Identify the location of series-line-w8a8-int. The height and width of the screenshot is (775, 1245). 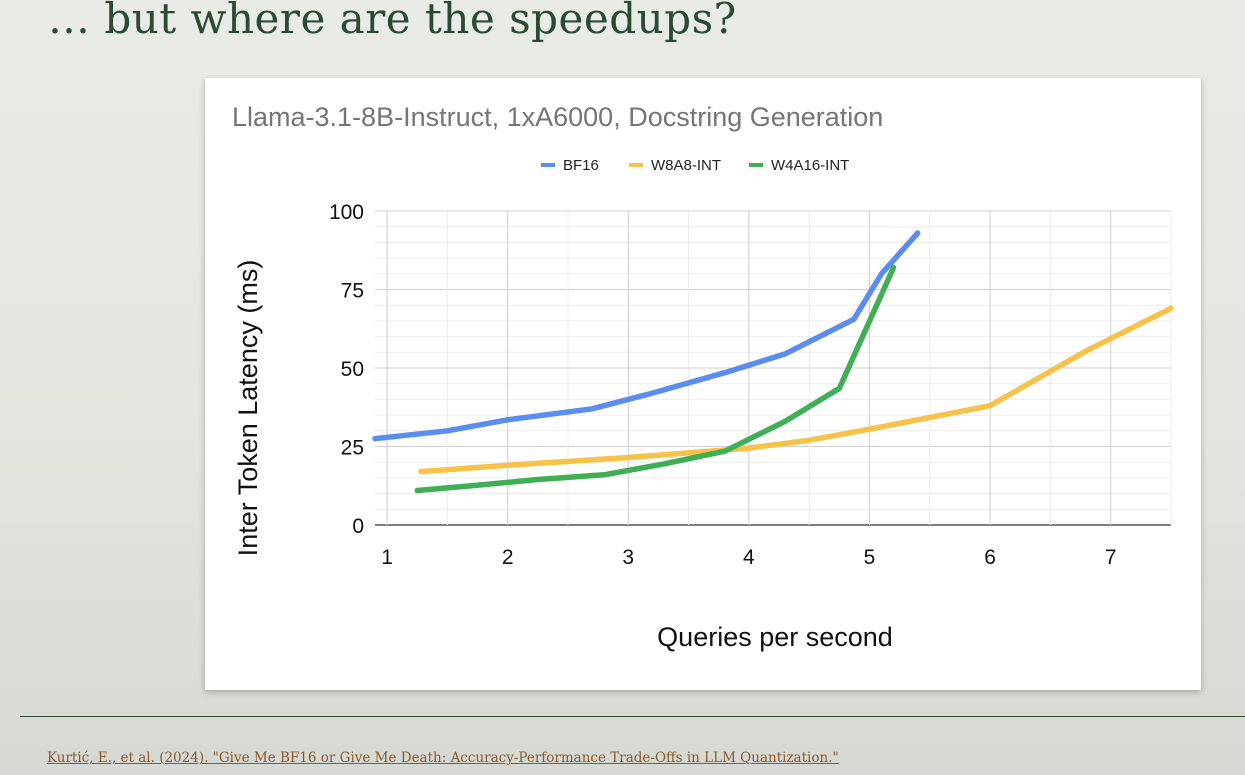
(796, 390).